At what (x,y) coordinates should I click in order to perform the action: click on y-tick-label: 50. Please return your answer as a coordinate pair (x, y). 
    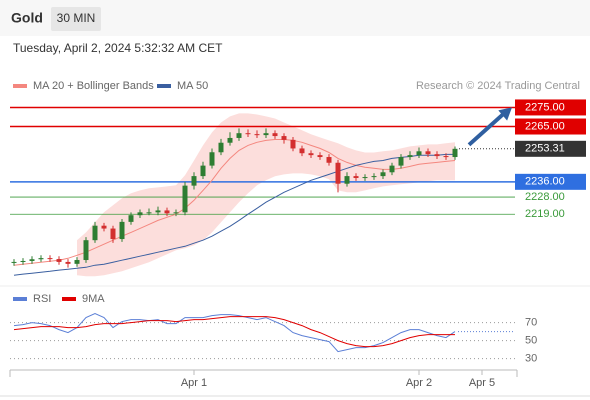
    Looking at the image, I should click on (531, 341).